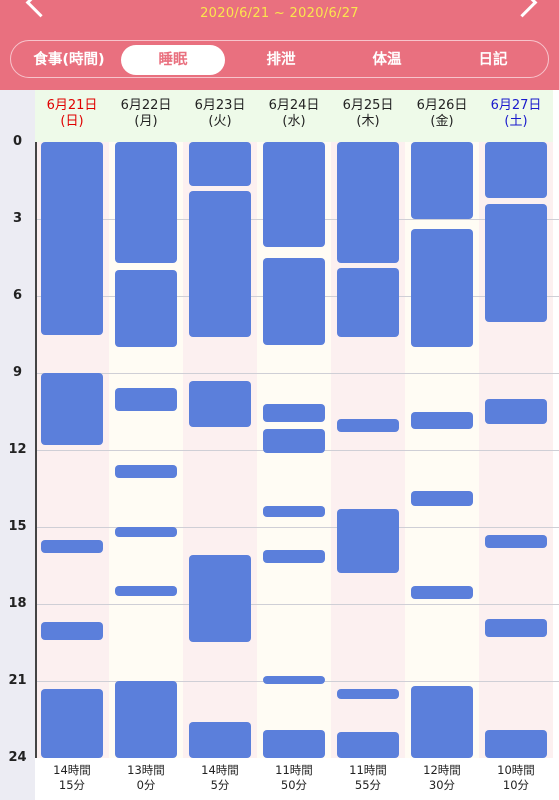 The height and width of the screenshot is (800, 559). Describe the element at coordinates (69, 60) in the screenshot. I see `tab-meal: 食事(時間)` at that location.